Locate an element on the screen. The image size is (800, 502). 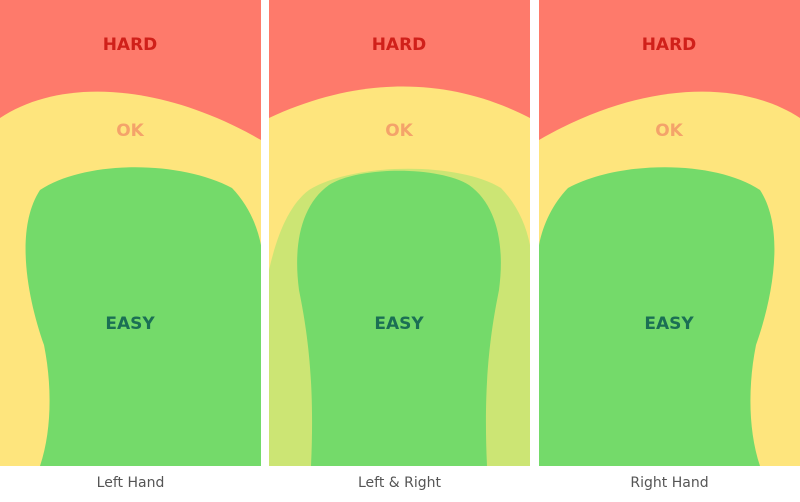
caption-left-hand: Left Hand is located at coordinates (130, 483).